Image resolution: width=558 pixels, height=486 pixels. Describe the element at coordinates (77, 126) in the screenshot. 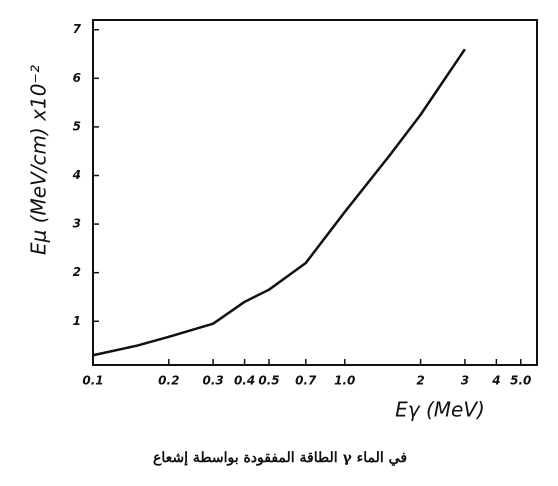

I see `y-tick-label: 5` at that location.